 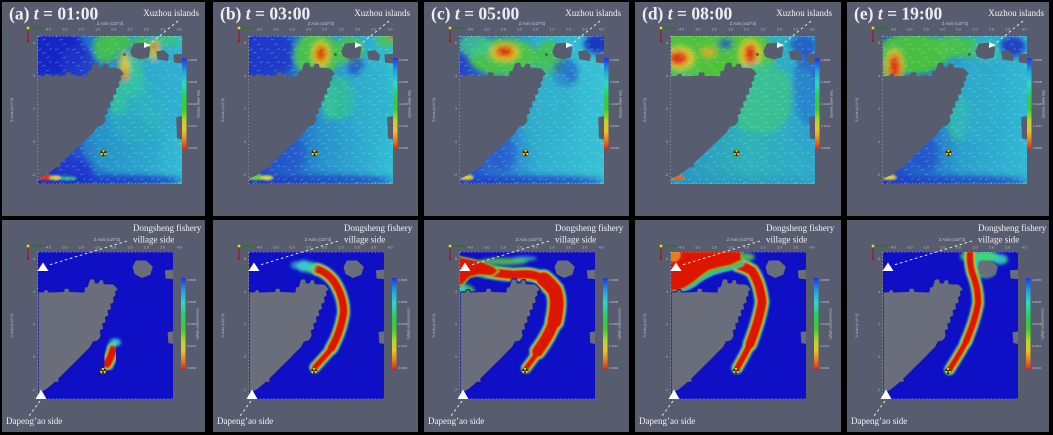 What do you see at coordinates (667, 325) in the screenshot?
I see `svg-text: 2` at bounding box center [667, 325].